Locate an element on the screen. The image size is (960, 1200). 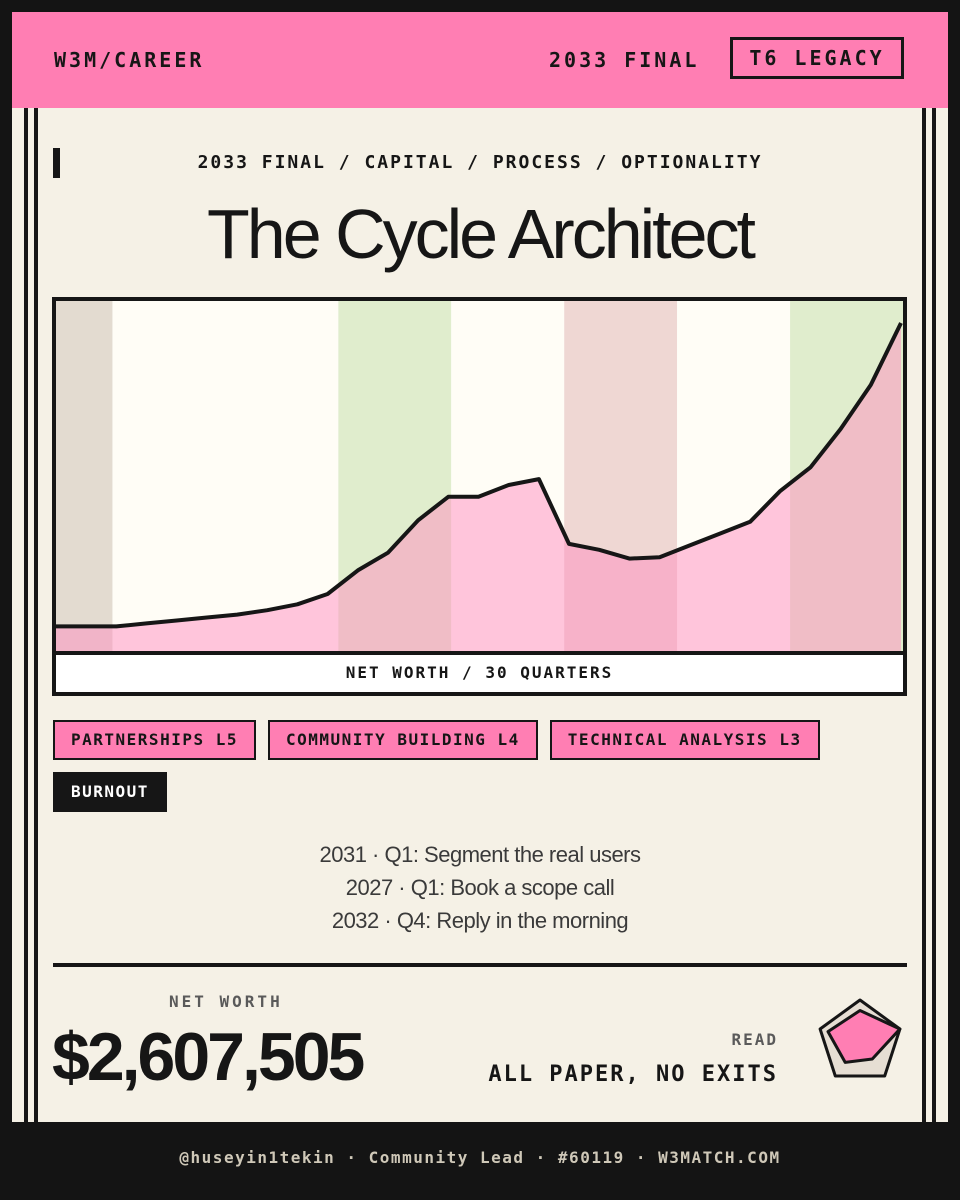
radar-value-shape is located at coordinates (864, 1036).